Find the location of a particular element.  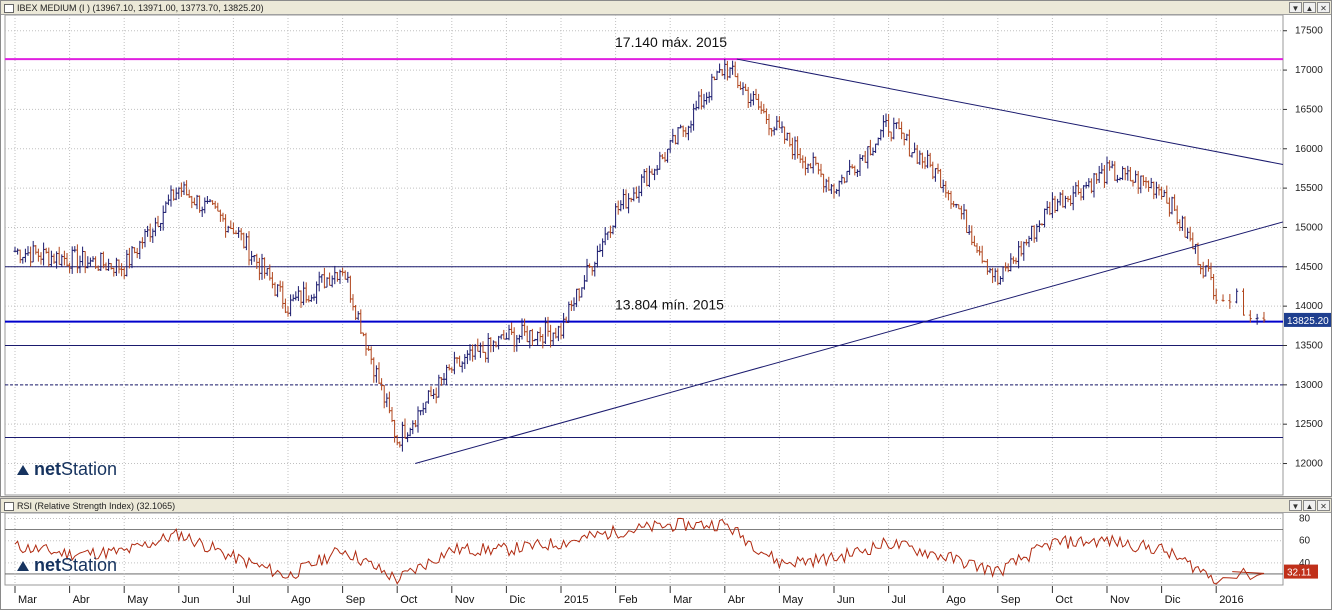

panel-menu-icon is located at coordinates (9, 8).